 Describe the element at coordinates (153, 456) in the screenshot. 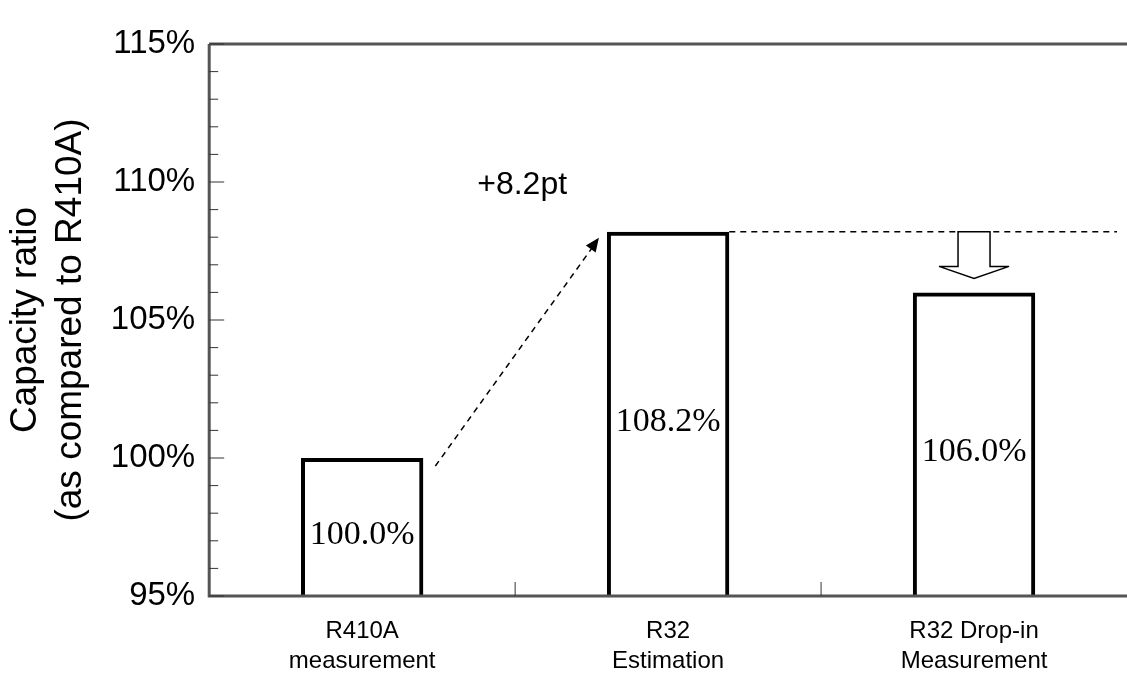

I see `y-tick-label: 100%` at that location.